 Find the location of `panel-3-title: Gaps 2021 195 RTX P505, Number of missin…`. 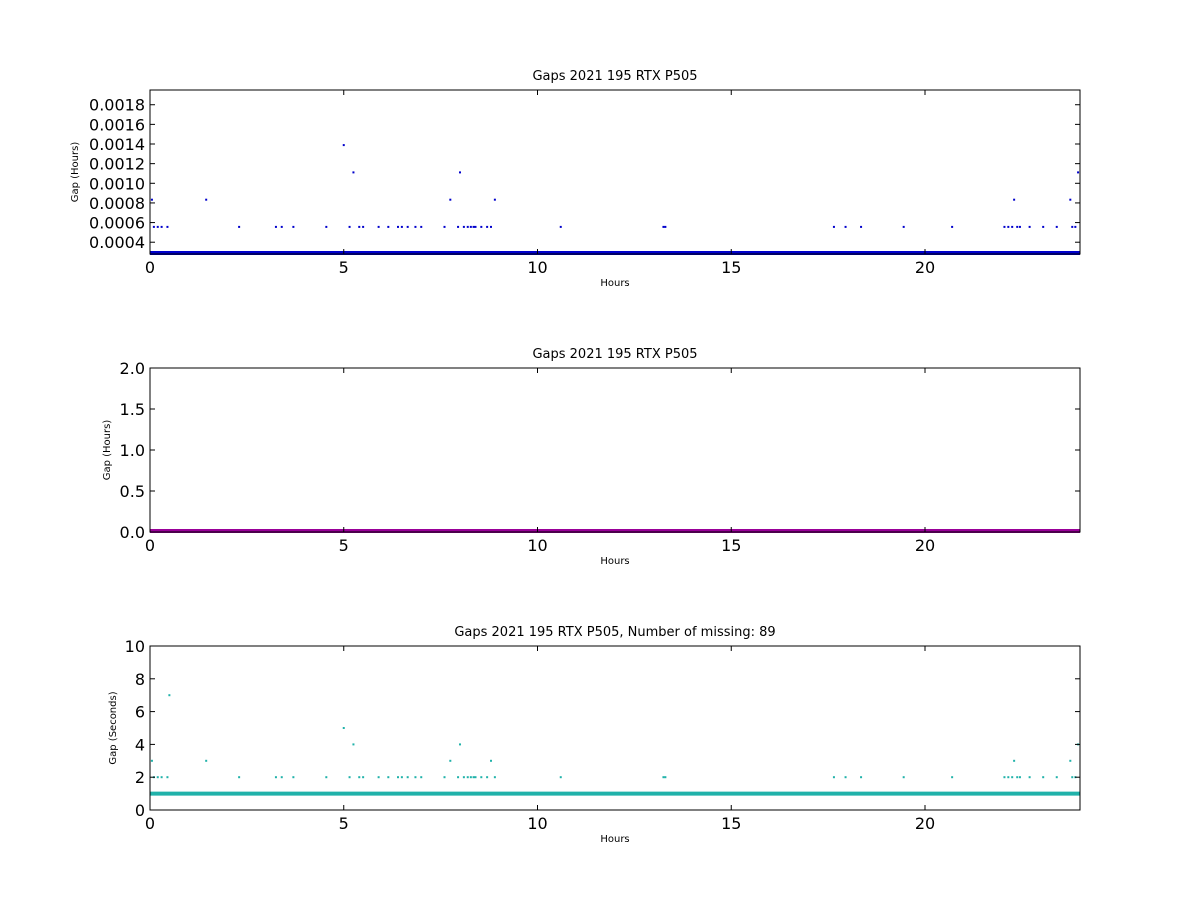

panel-3-title: Gaps 2021 195 RTX P505, Number of missin… is located at coordinates (614, 632).